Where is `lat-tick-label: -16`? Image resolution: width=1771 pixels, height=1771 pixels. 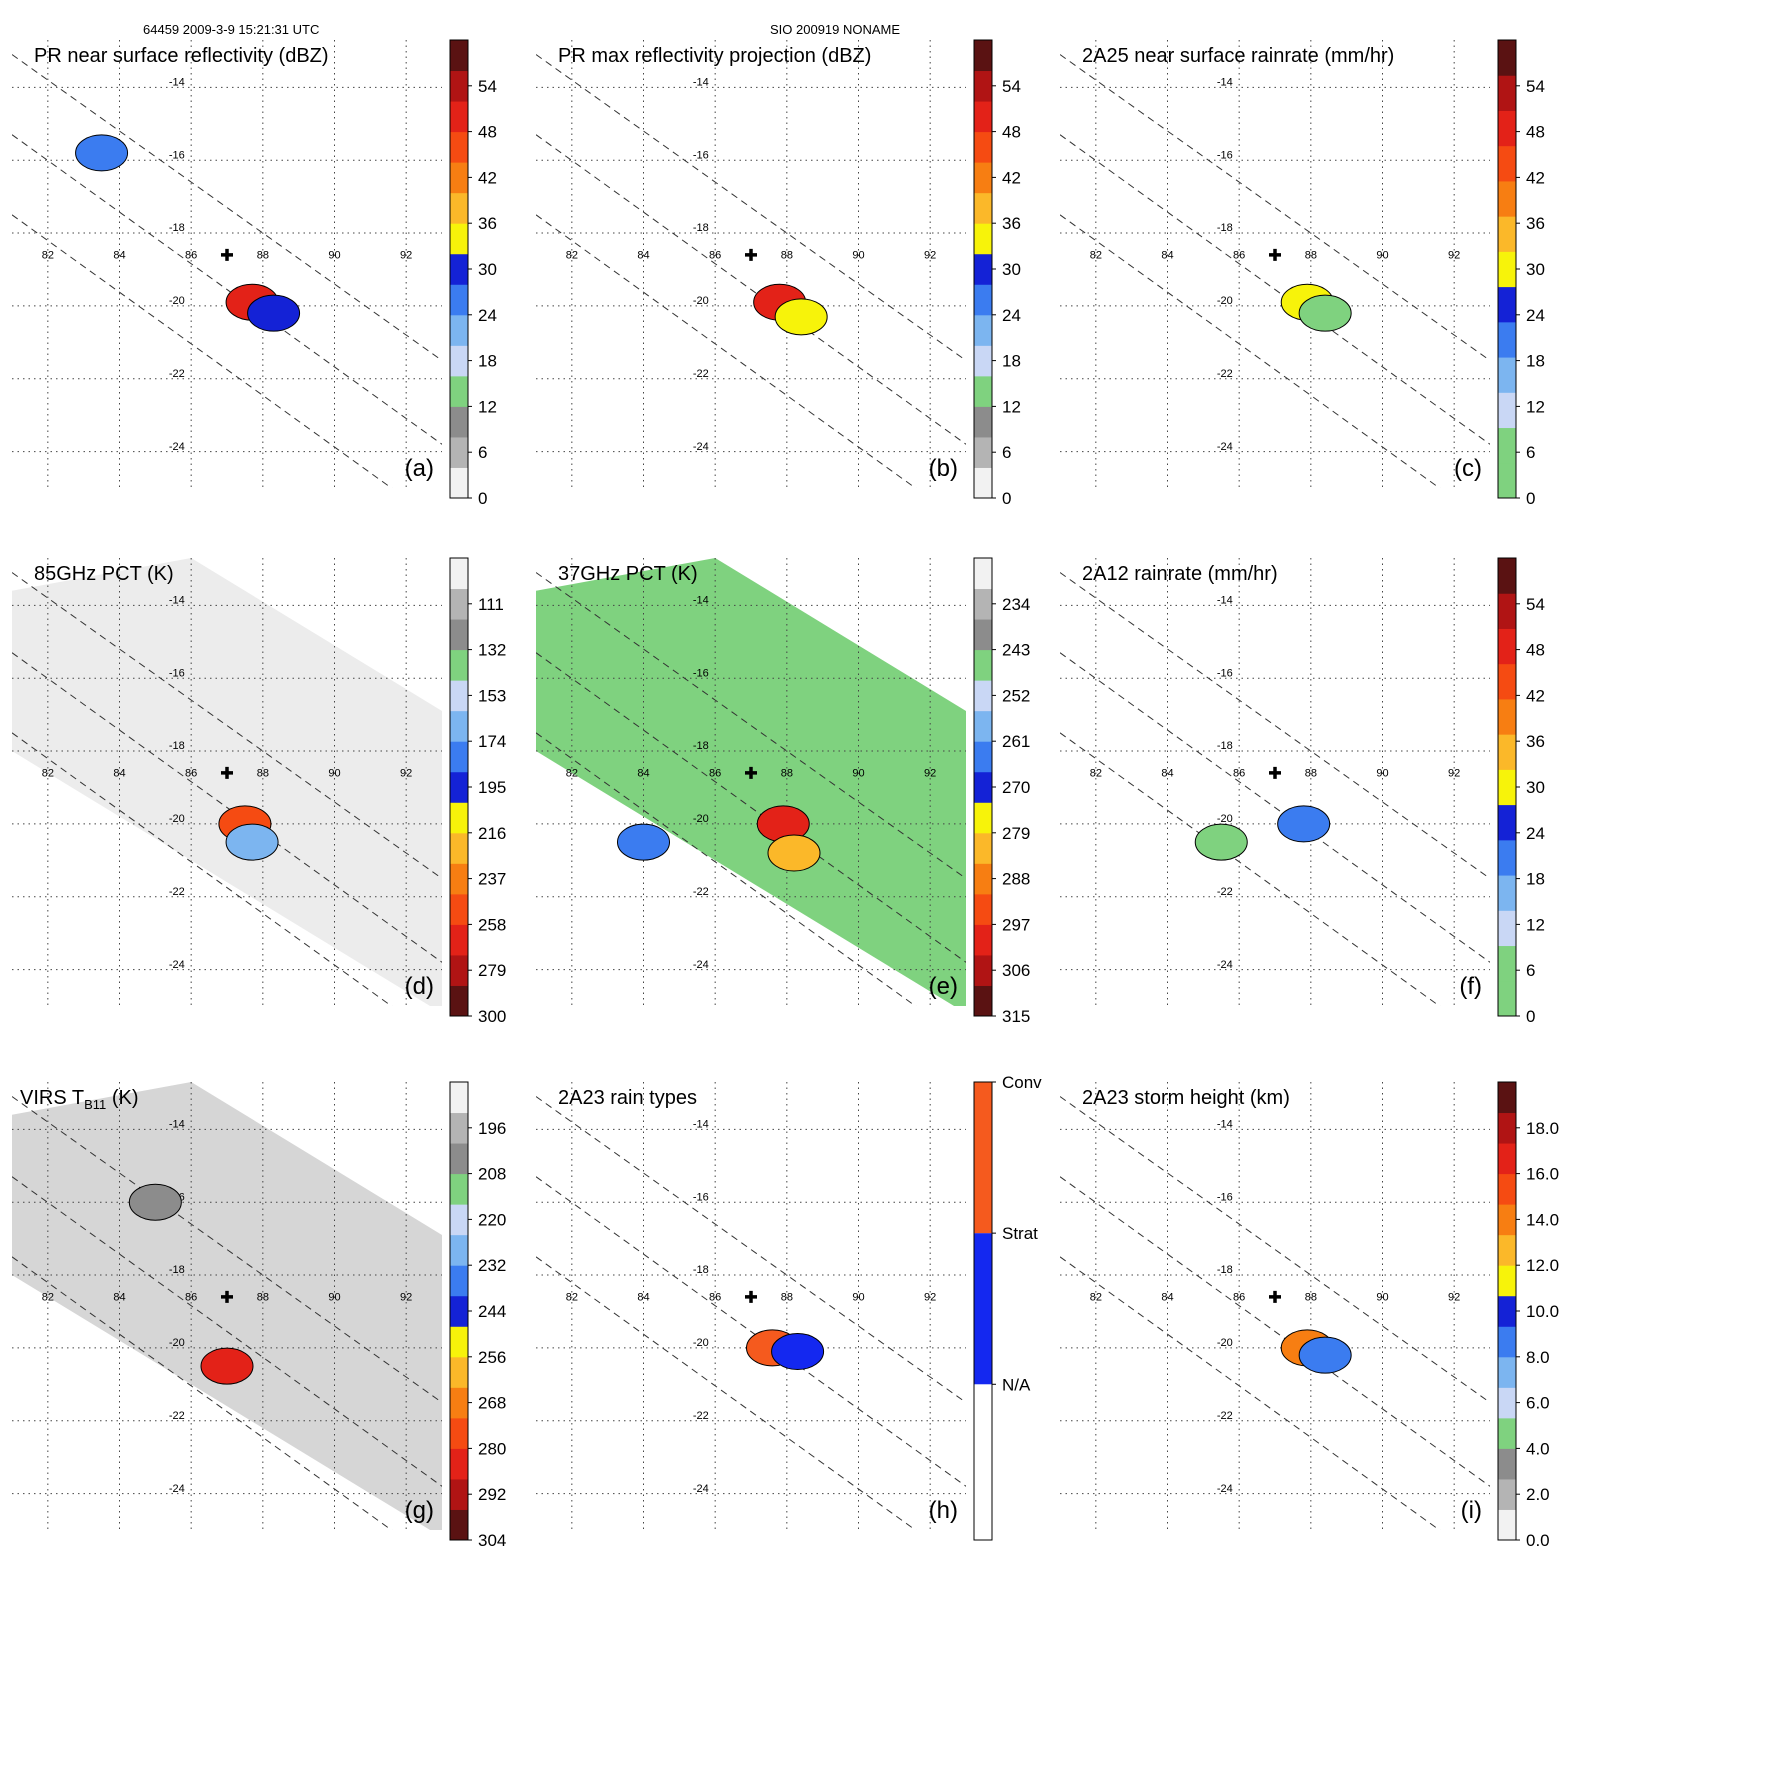
lat-tick-label: -16 is located at coordinates (701, 673).